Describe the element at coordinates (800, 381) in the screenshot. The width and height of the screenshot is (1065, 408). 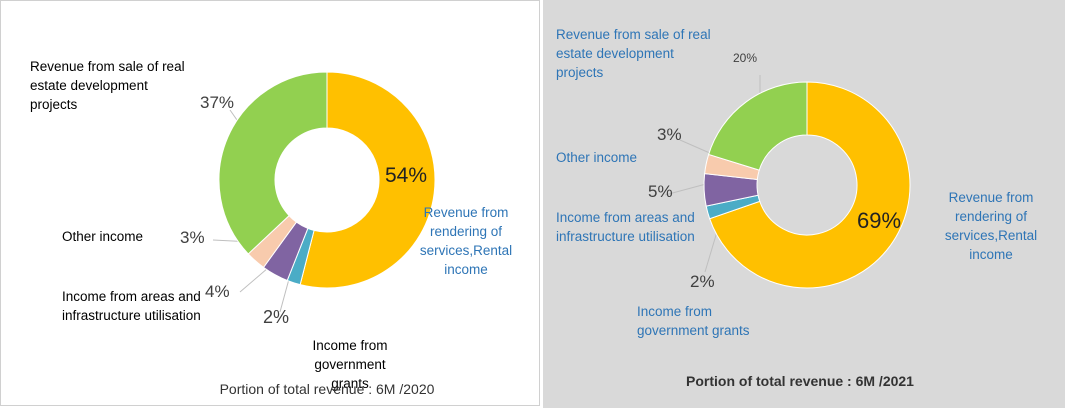
I see `chart-title: Portion of total revenue : 6M /2021` at that location.